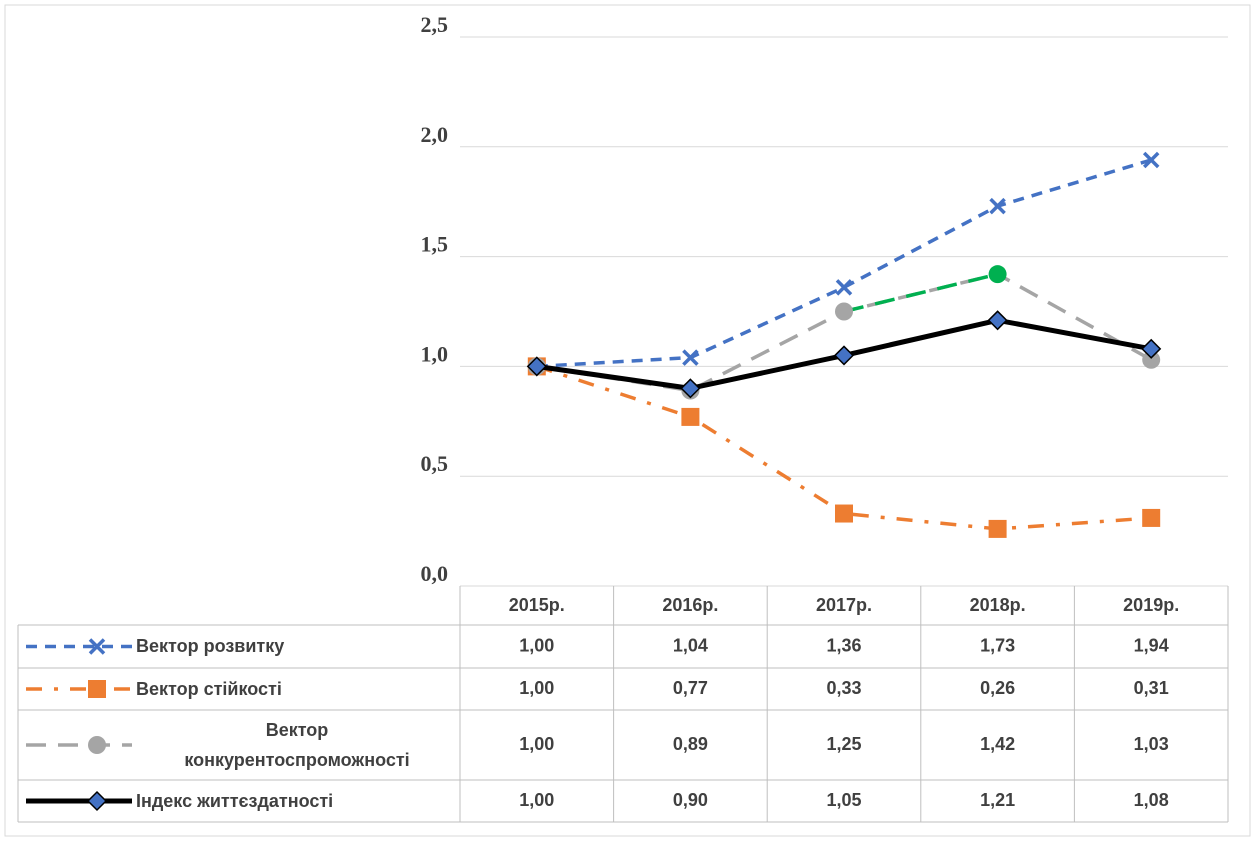 The image size is (1255, 841). Describe the element at coordinates (435, 353) in the screenshot. I see `y-tick-label: 1,0` at that location.